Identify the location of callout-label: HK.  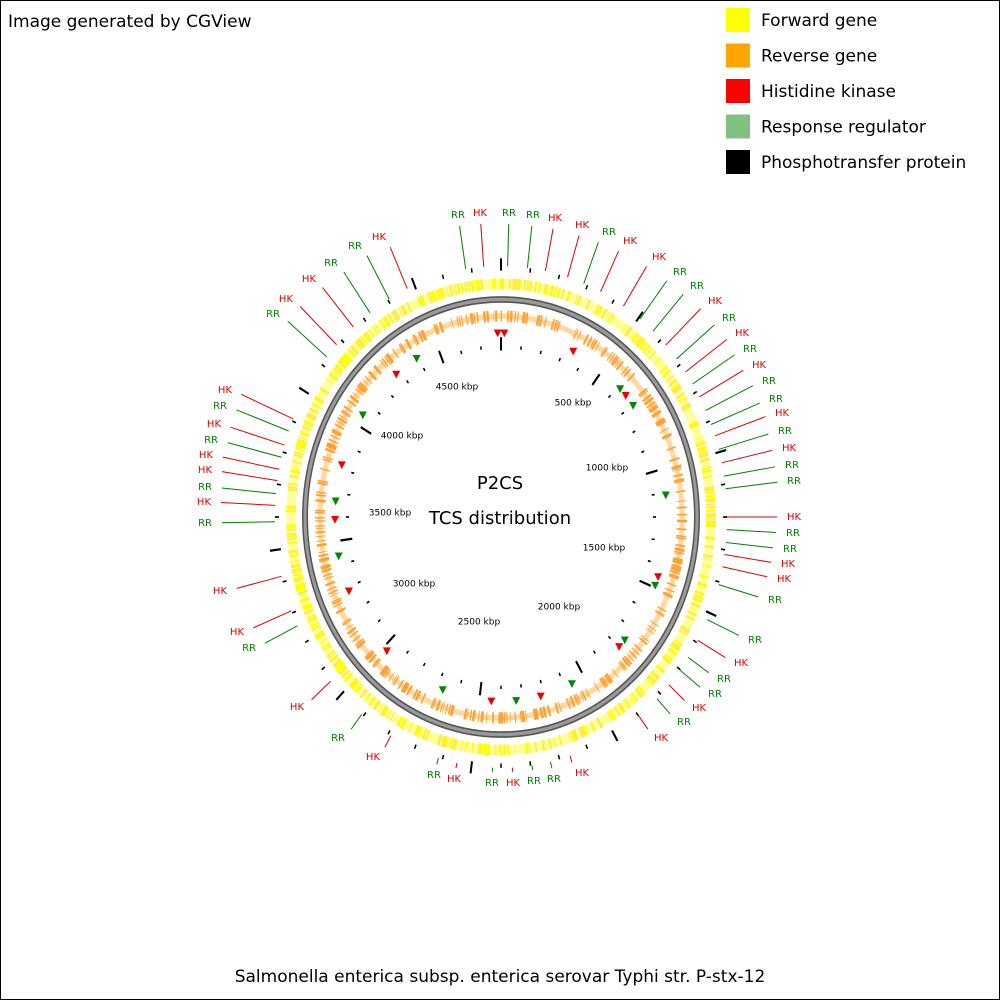
(513, 783).